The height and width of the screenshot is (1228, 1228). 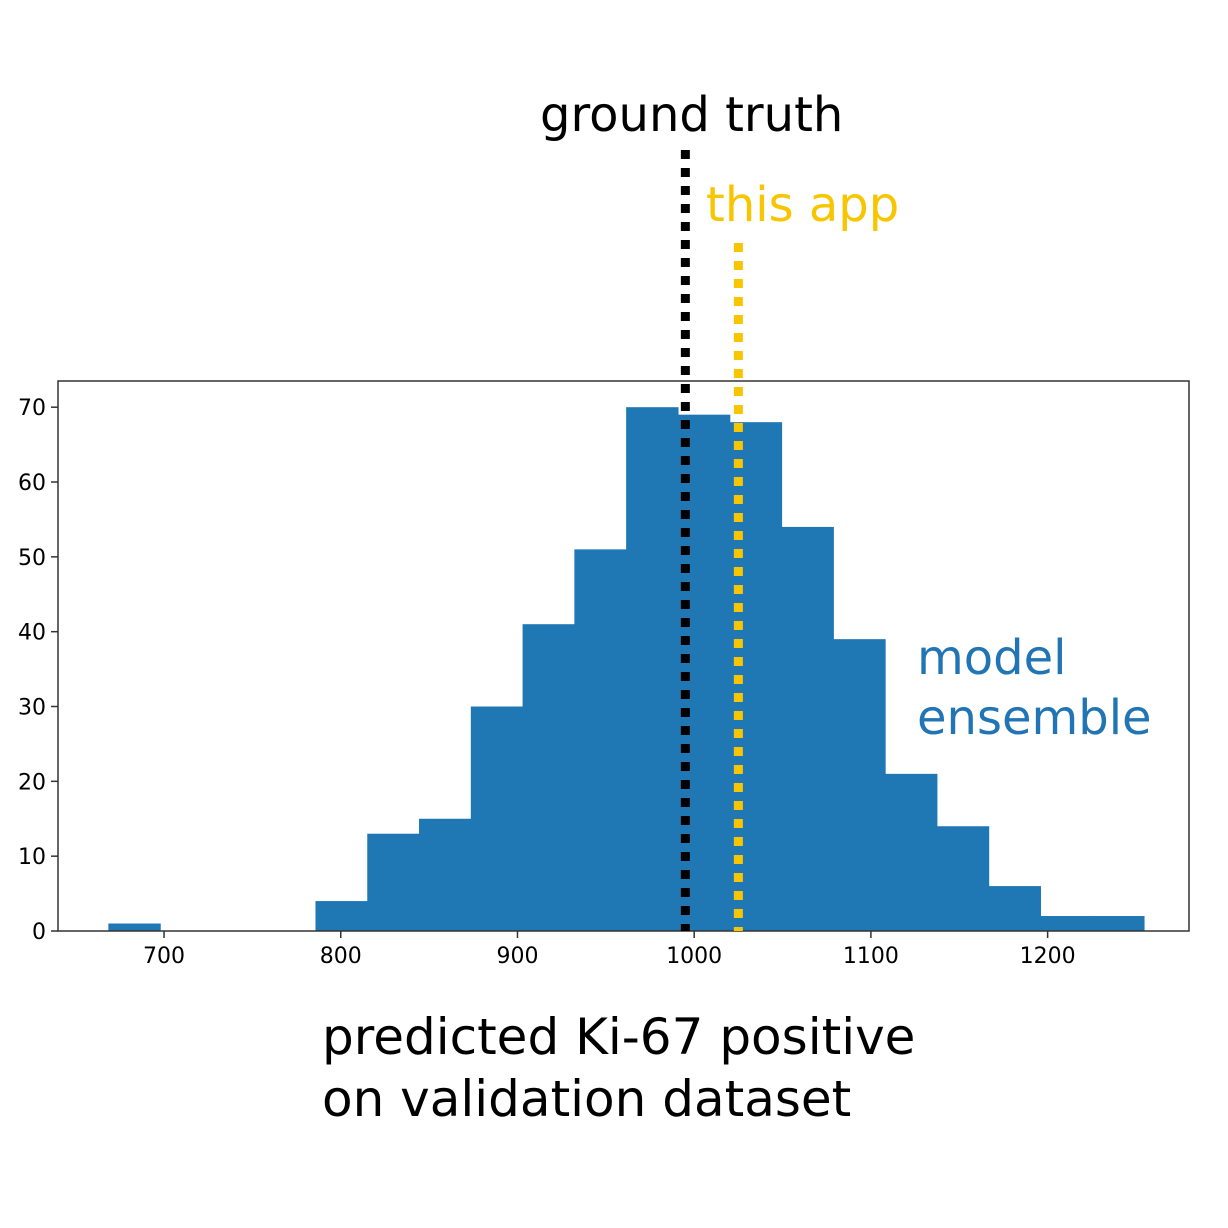 What do you see at coordinates (32, 558) in the screenshot?
I see `y-tick-label-50: 50` at bounding box center [32, 558].